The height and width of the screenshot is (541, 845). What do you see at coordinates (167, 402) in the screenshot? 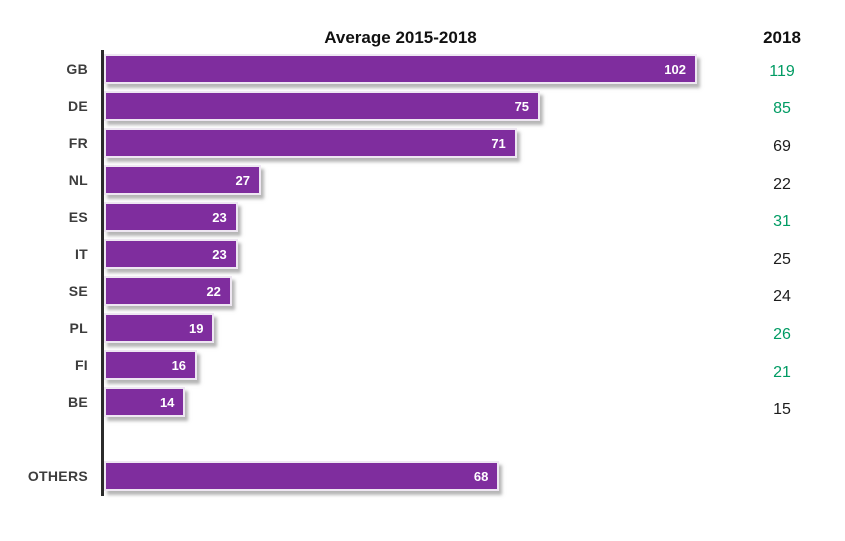
I see `bar-value-label: 14` at bounding box center [167, 402].